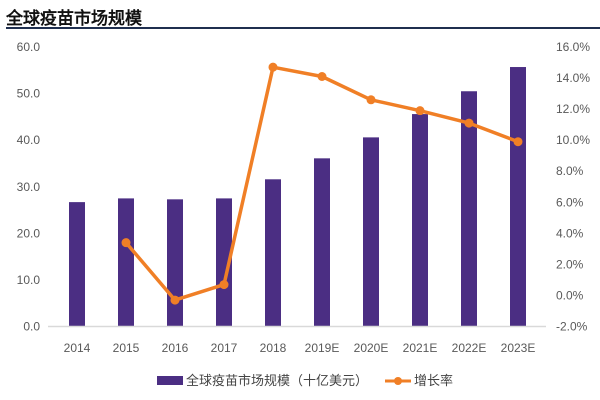 This screenshot has height=400, width=600. Describe the element at coordinates (273, 253) in the screenshot. I see `bar-2018` at that location.